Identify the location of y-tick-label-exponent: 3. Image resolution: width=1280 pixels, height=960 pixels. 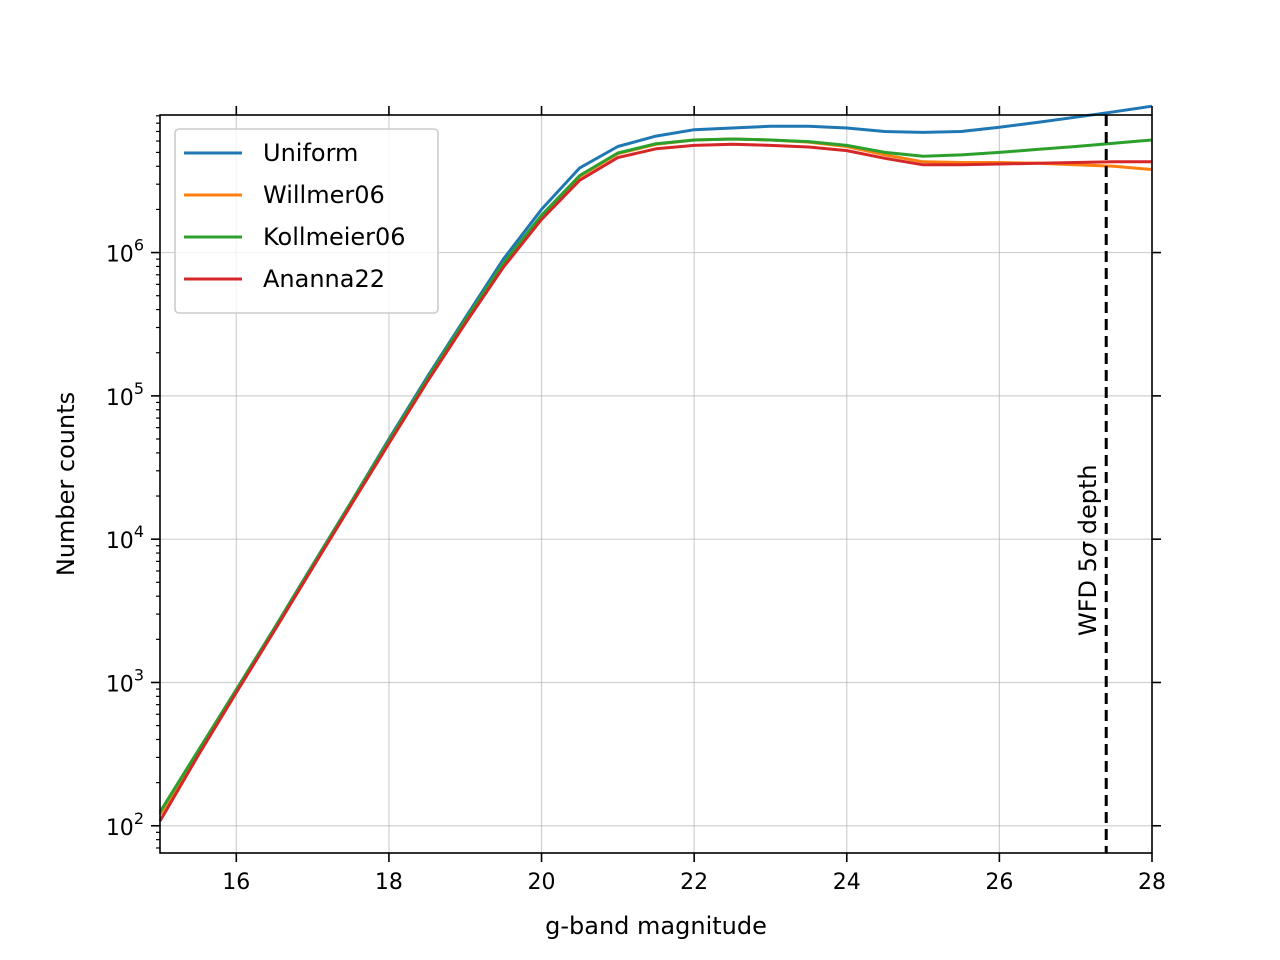
(139, 674).